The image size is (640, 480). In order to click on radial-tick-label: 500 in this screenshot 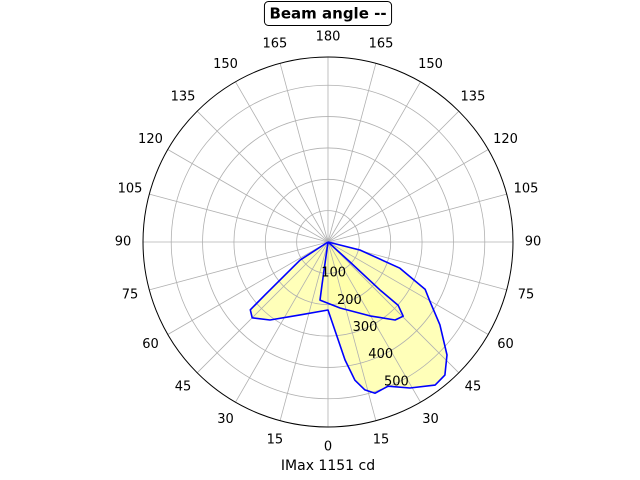, I will do `click(396, 381)`.